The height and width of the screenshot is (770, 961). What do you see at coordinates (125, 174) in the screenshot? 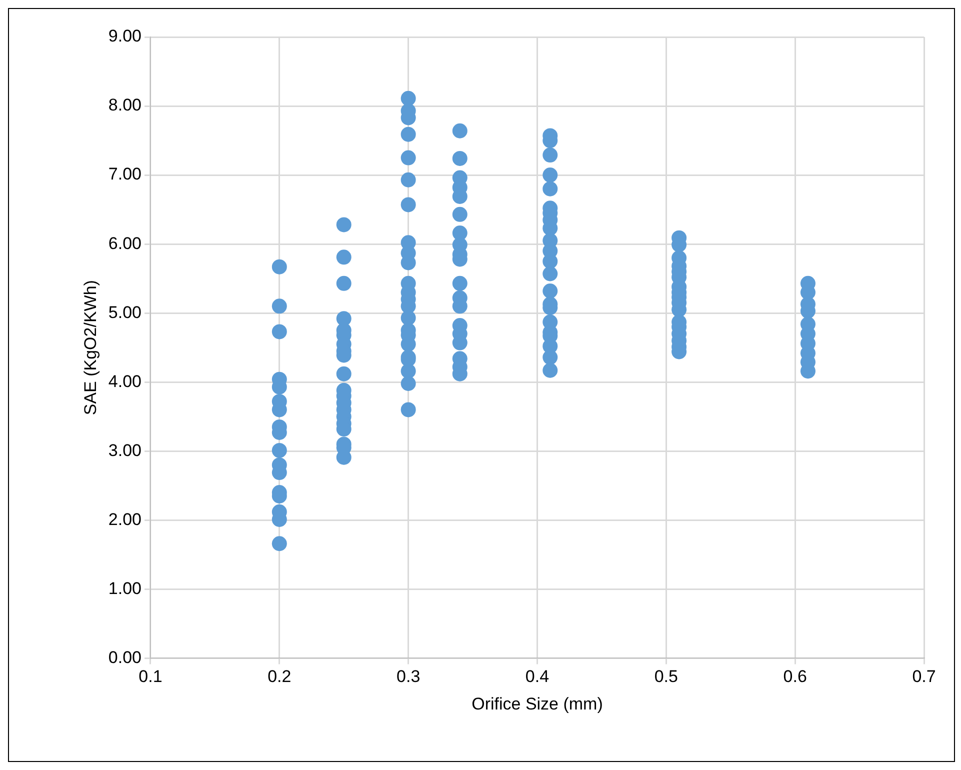
I see `y-tick-label: 7.00` at bounding box center [125, 174].